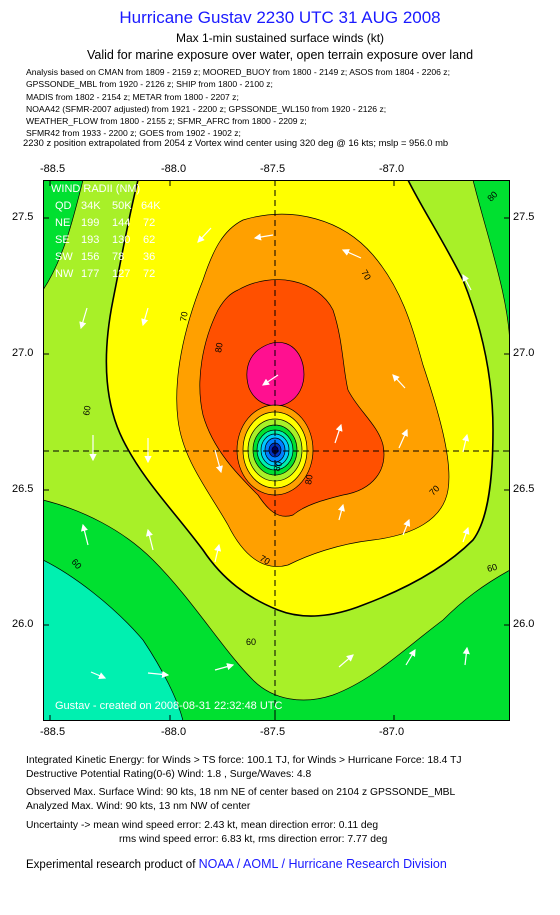 This screenshot has width=560, height=915. Describe the element at coordinates (111, 865) in the screenshot. I see `footer-prefix: Experimental research product of` at that location.